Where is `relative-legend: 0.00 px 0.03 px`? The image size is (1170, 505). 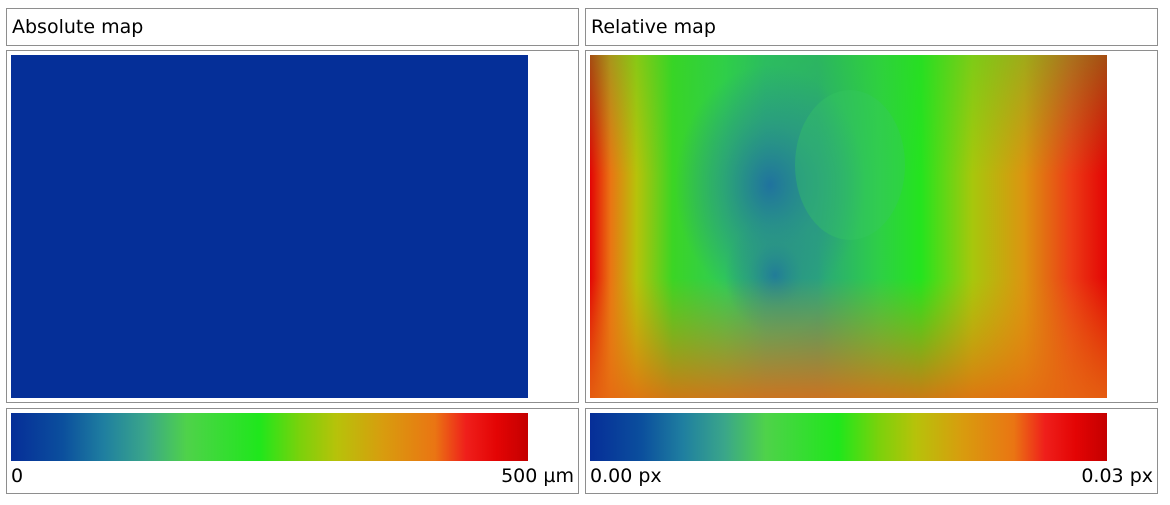 relative-legend: 0.00 px 0.03 px is located at coordinates (871, 451).